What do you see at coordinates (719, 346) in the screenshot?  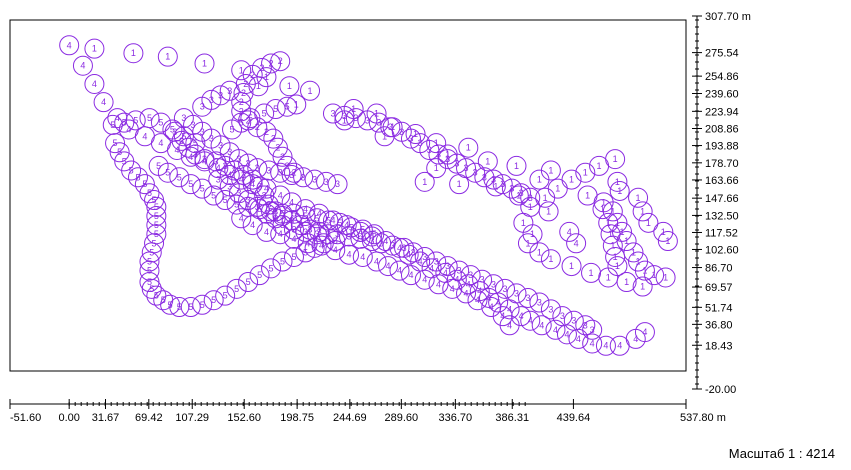 I see `y-tick-label: 18.43` at bounding box center [719, 346].